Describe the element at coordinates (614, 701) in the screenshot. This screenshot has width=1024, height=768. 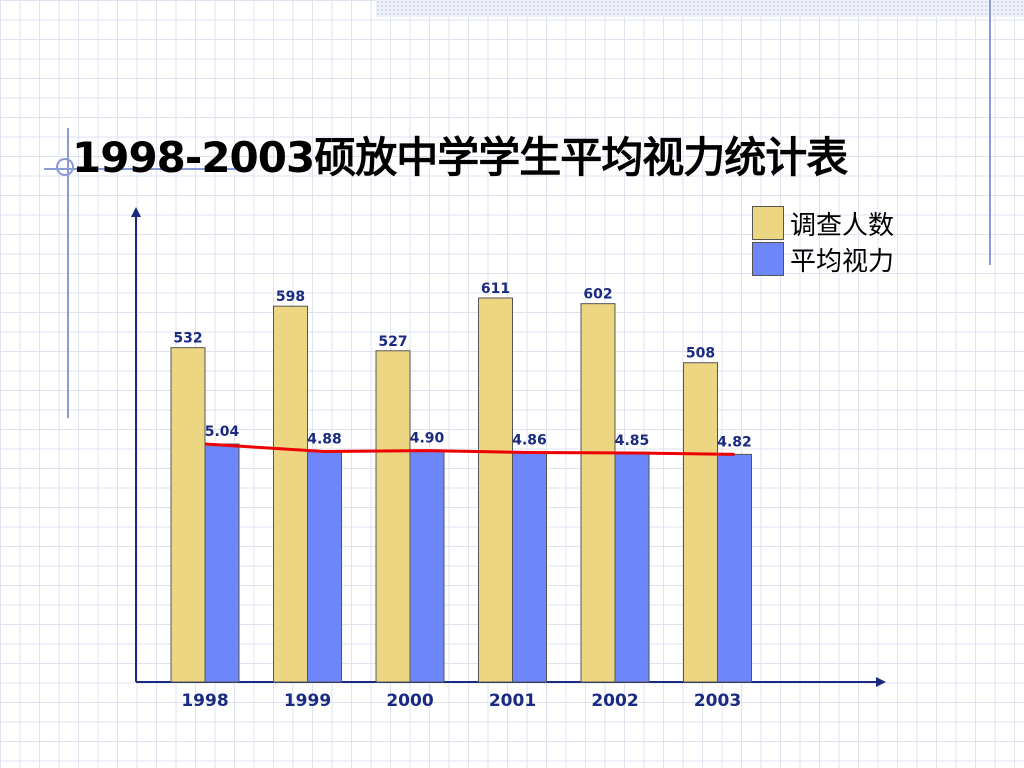
I see `x-tick-label-2002: 2002` at that location.